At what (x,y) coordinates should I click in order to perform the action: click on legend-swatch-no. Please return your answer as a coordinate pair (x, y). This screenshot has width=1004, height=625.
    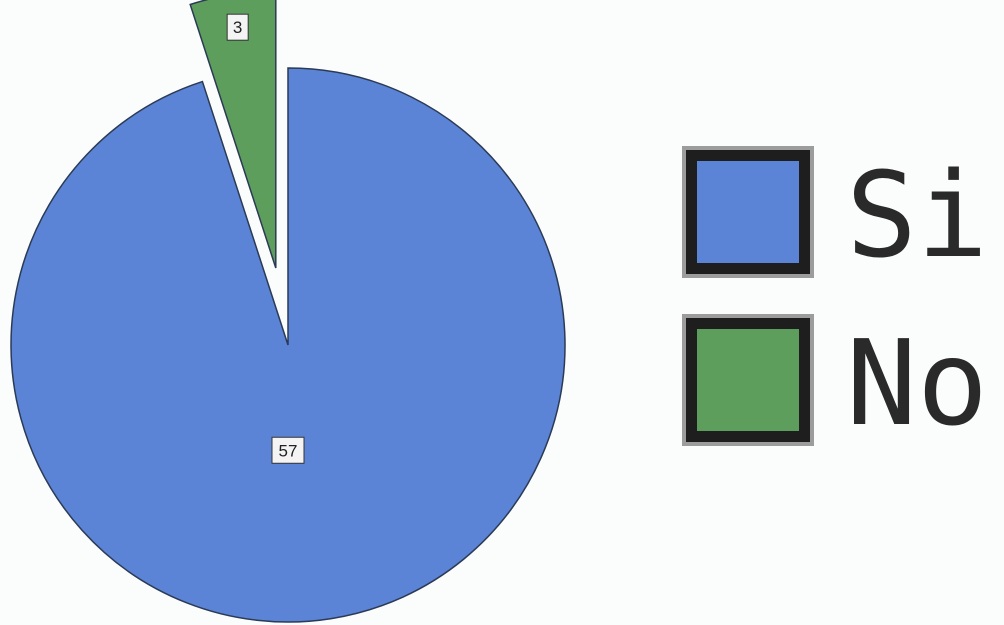
    Looking at the image, I should click on (748, 380).